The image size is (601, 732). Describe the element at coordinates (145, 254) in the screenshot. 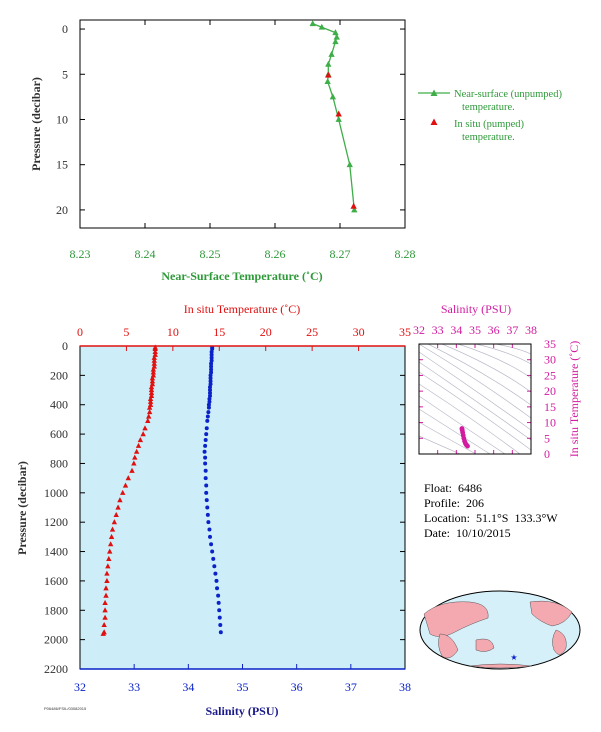

I see `top-x-tick-label: 8.24` at that location.